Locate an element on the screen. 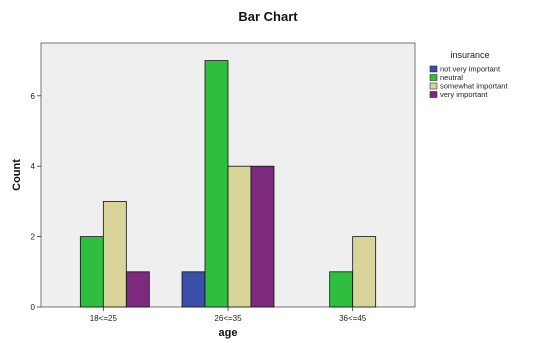 The width and height of the screenshot is (536, 343). y-axis-label: Count is located at coordinates (17, 175).